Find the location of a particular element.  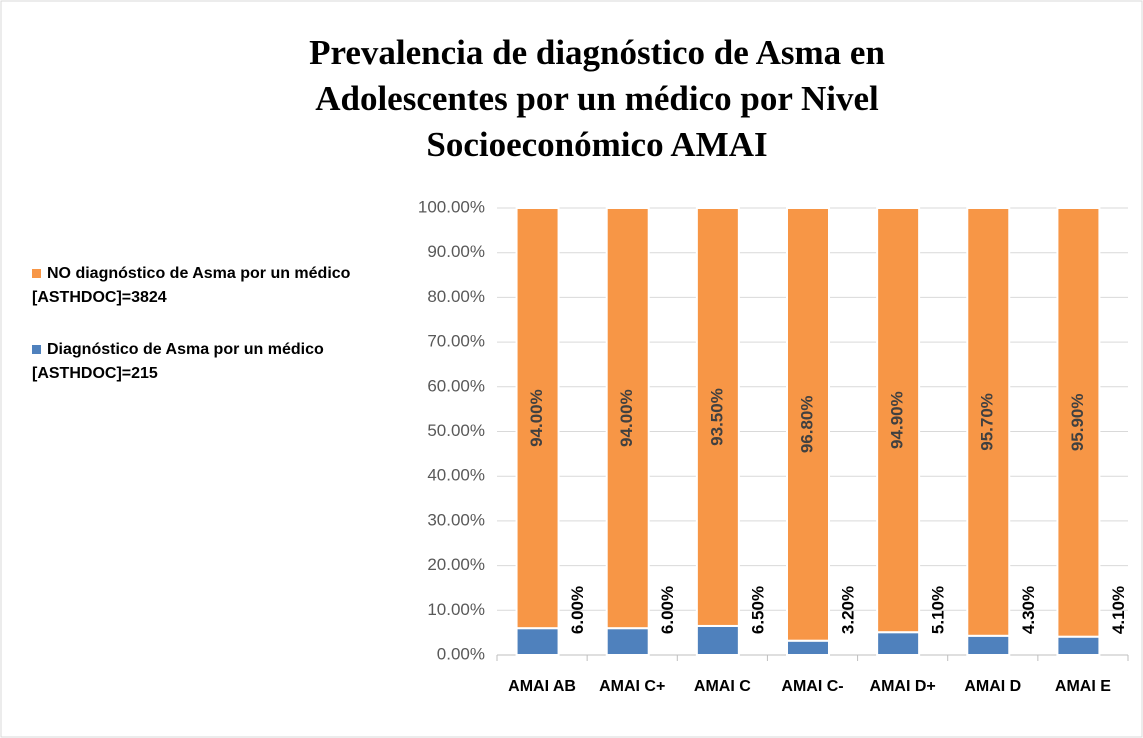

y-tick-label: 0.00% is located at coordinates (461, 653).